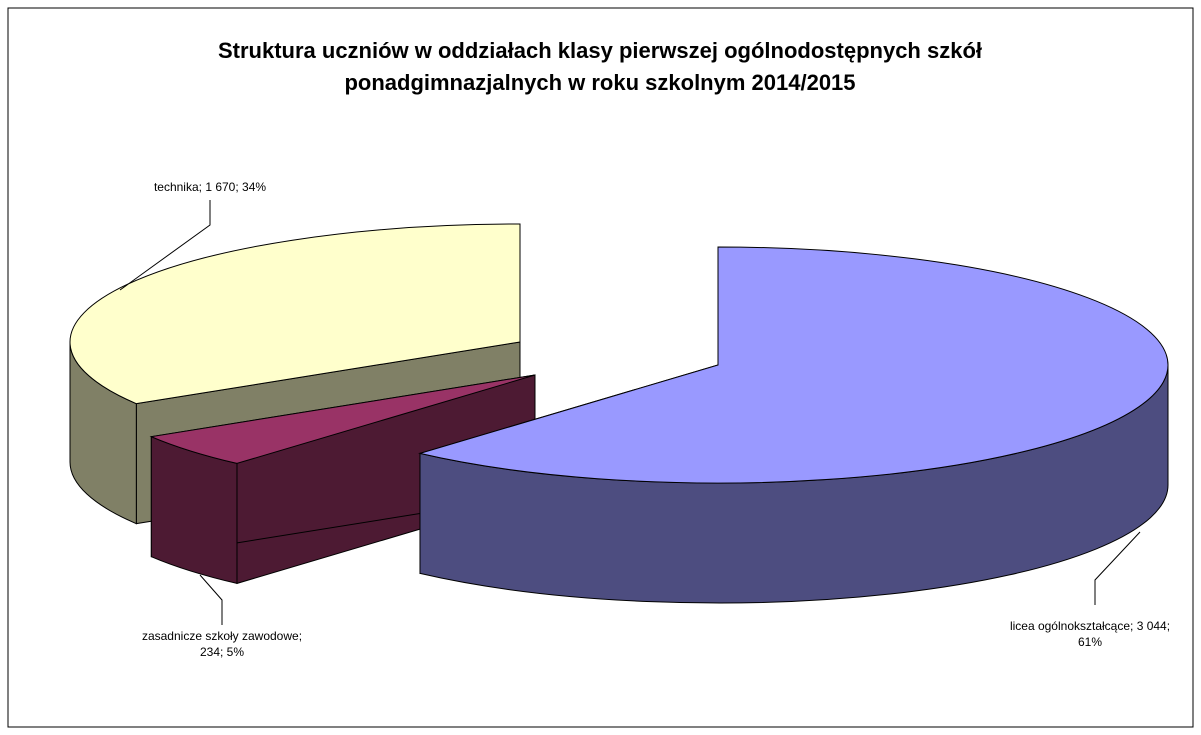 This screenshot has width=1201, height=735. Describe the element at coordinates (176, 187) in the screenshot. I see `label-part: technika` at that location.